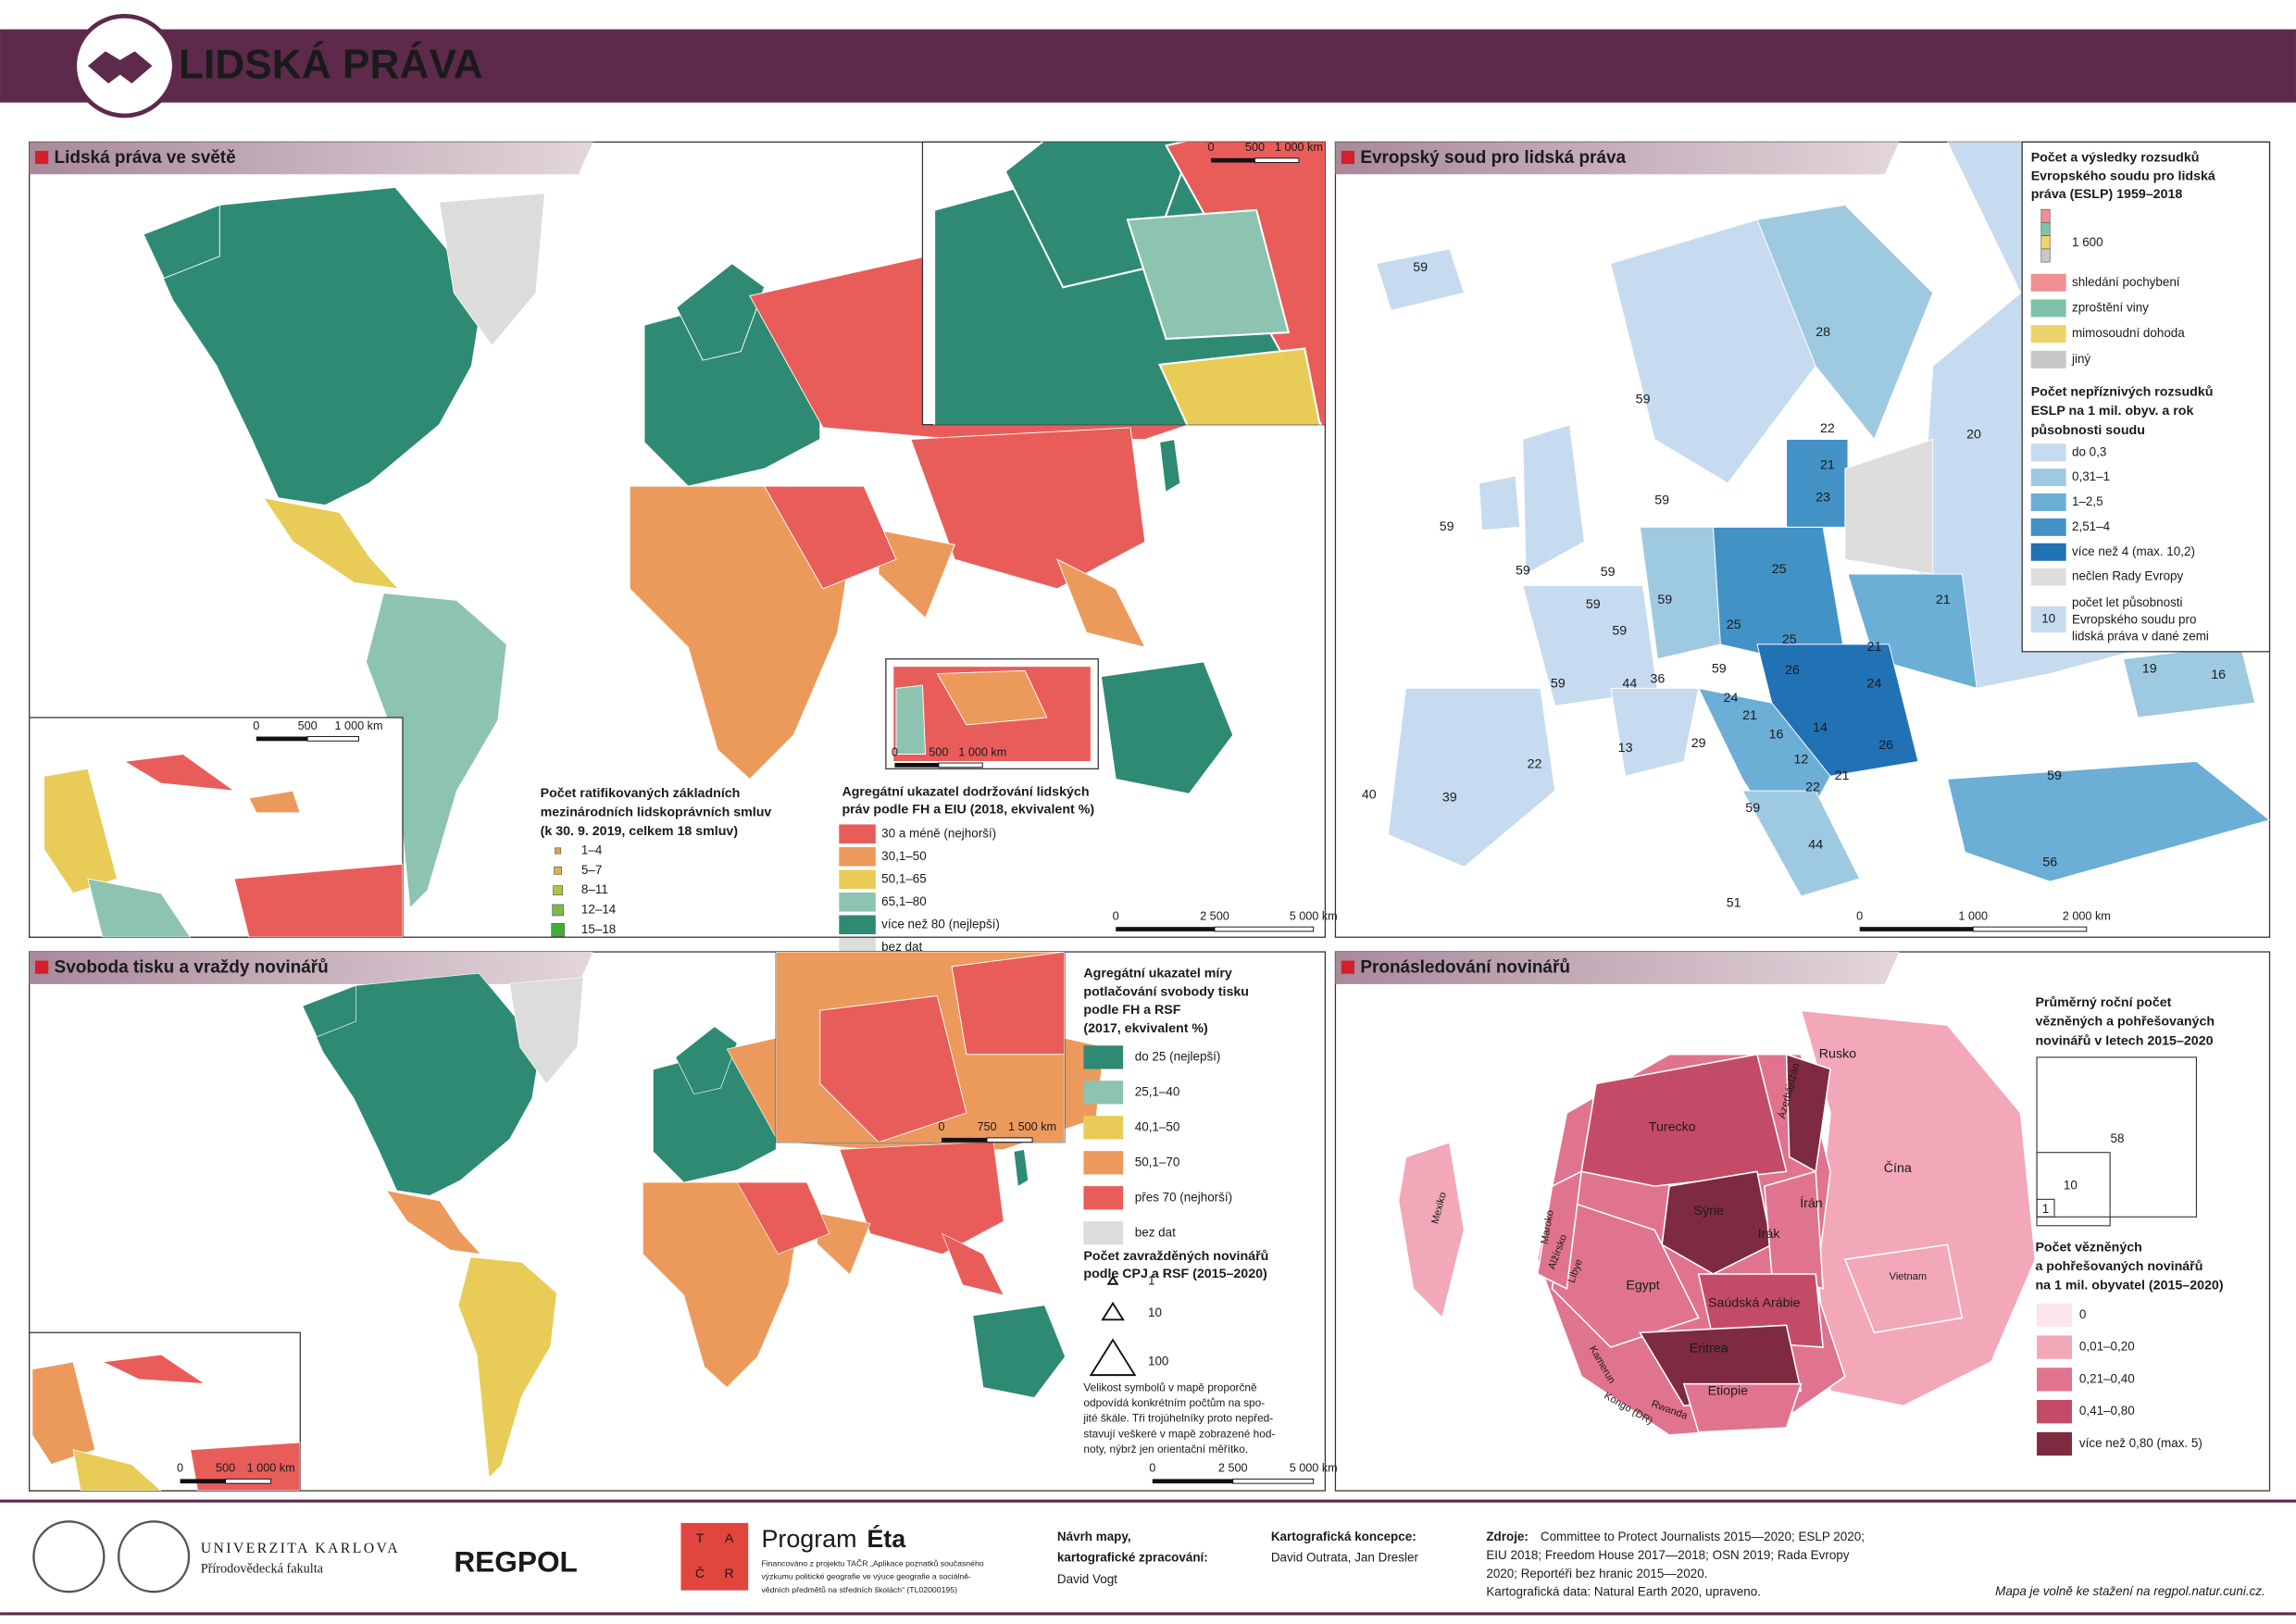  What do you see at coordinates (886, 1538) in the screenshot?
I see `program-name: Éta` at bounding box center [886, 1538].